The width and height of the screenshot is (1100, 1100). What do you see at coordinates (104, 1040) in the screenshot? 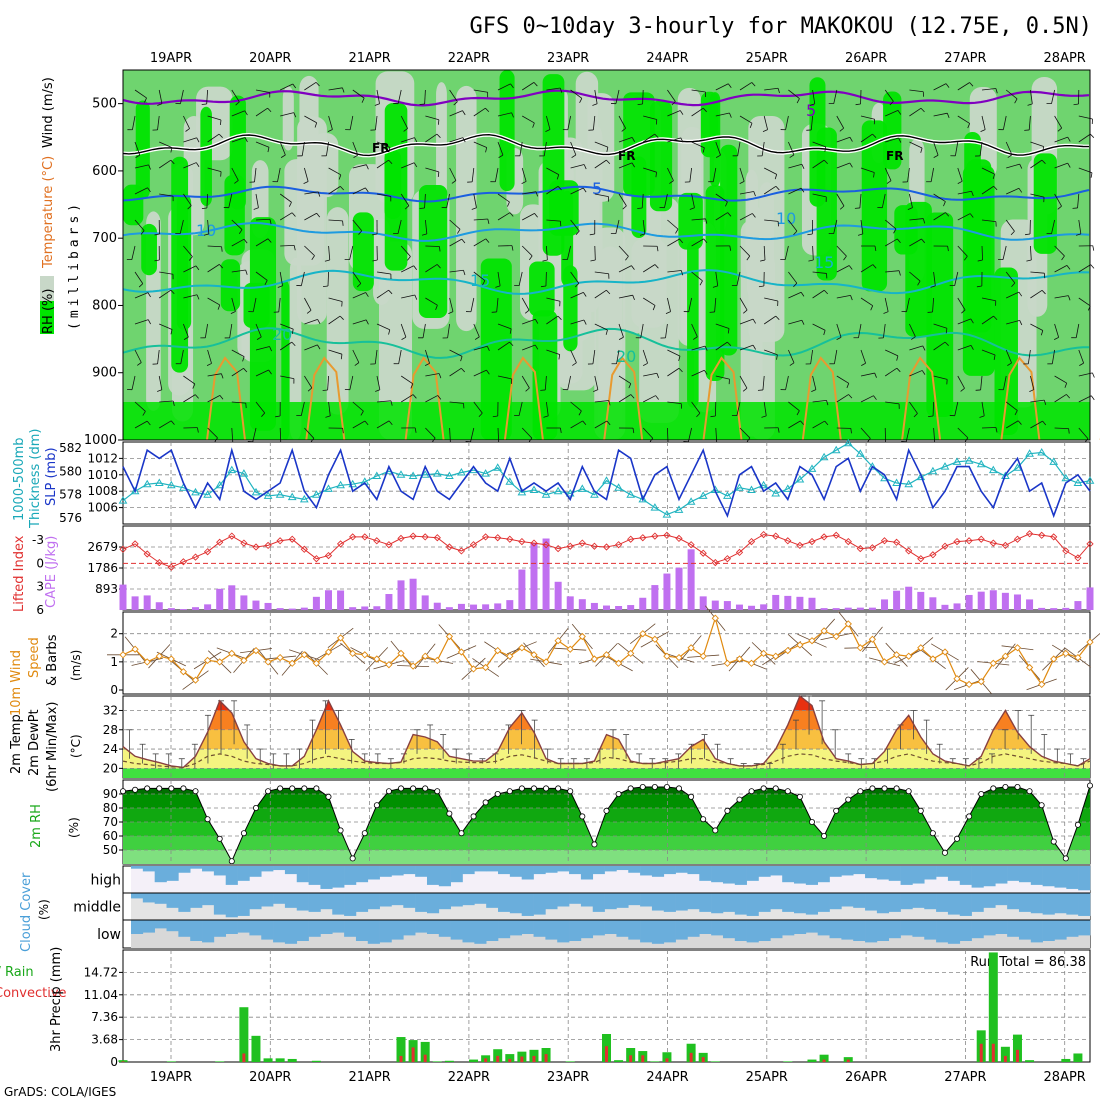
I see `precip-tick-label: 3.68` at bounding box center [104, 1040].